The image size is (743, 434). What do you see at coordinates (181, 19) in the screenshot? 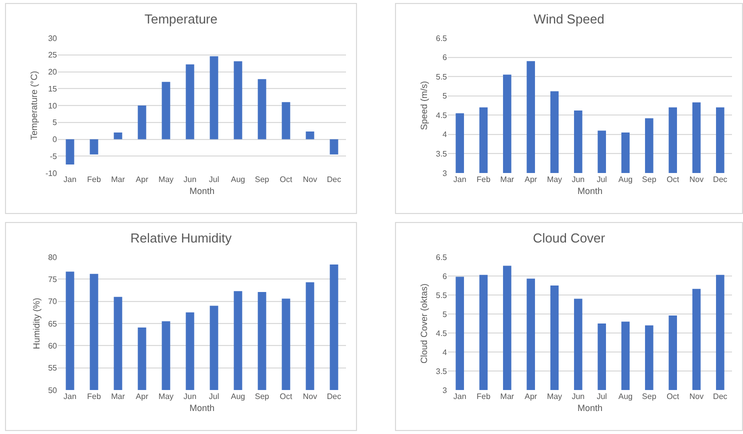
I see `chart-title: Temperature` at bounding box center [181, 19].